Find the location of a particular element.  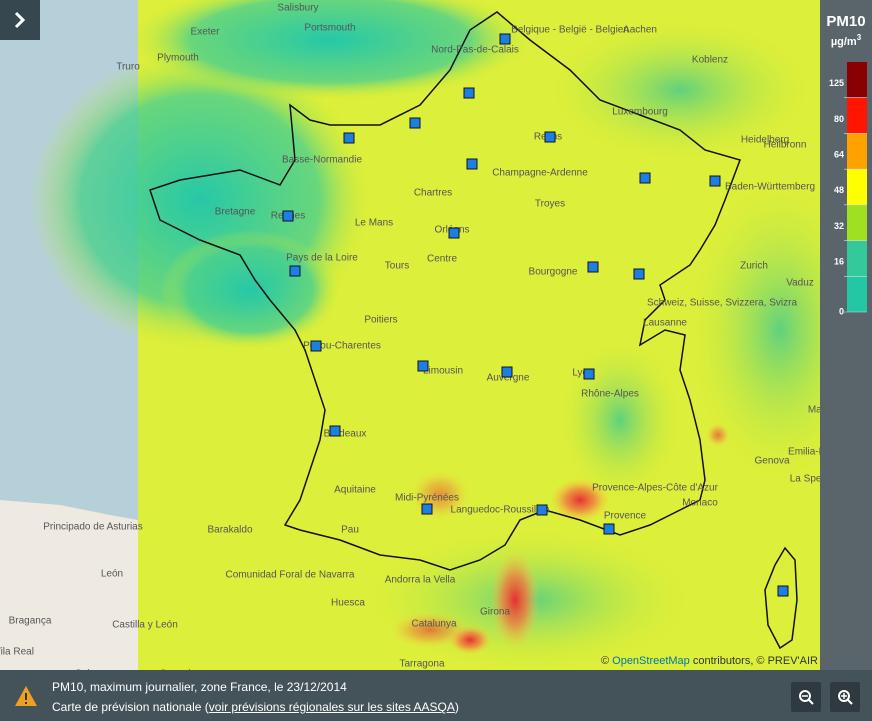

place-label: Huesca is located at coordinates (348, 603).